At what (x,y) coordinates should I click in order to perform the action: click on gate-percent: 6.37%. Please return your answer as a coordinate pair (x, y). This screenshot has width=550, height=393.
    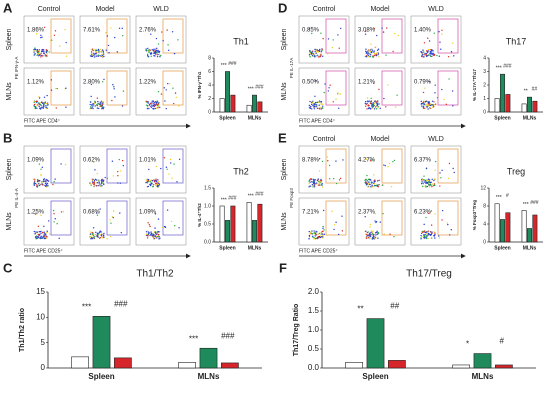
    Looking at the image, I should click on (423, 161).